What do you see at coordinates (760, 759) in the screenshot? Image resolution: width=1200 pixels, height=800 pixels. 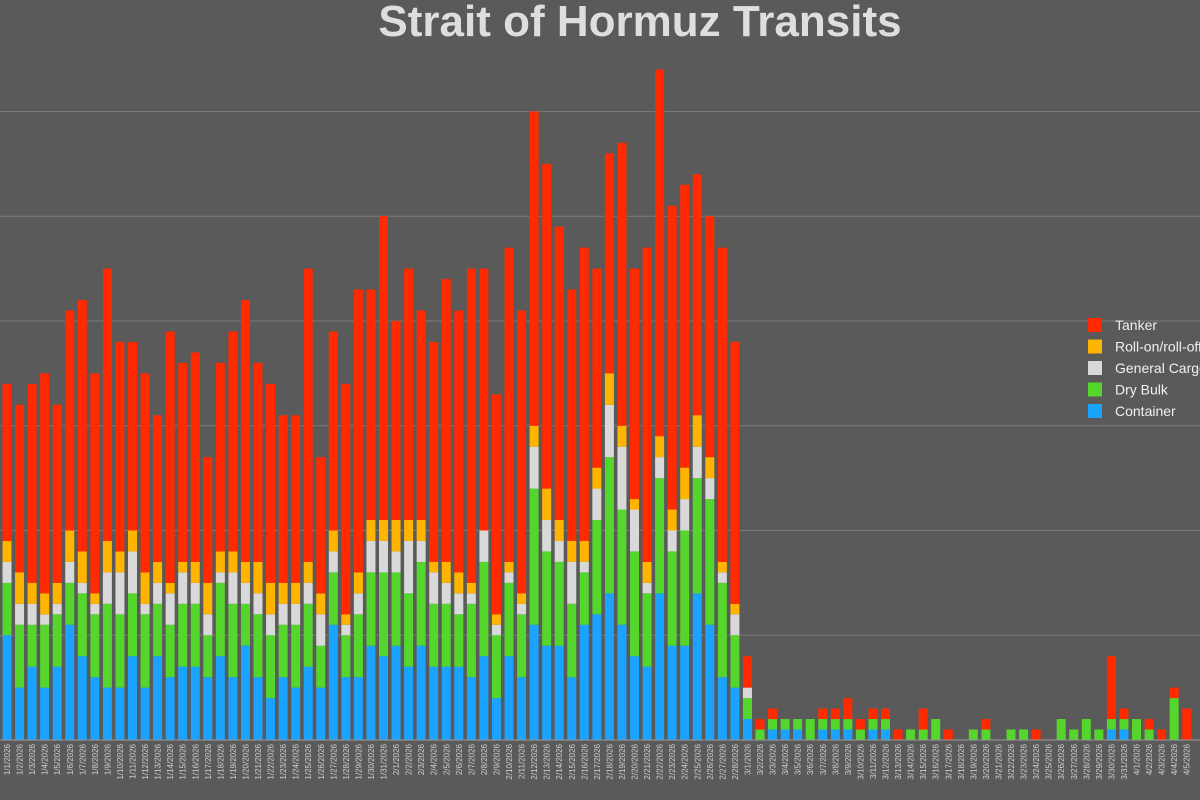 I see `x-tick-label: 3/2/2026` at bounding box center [760, 759].